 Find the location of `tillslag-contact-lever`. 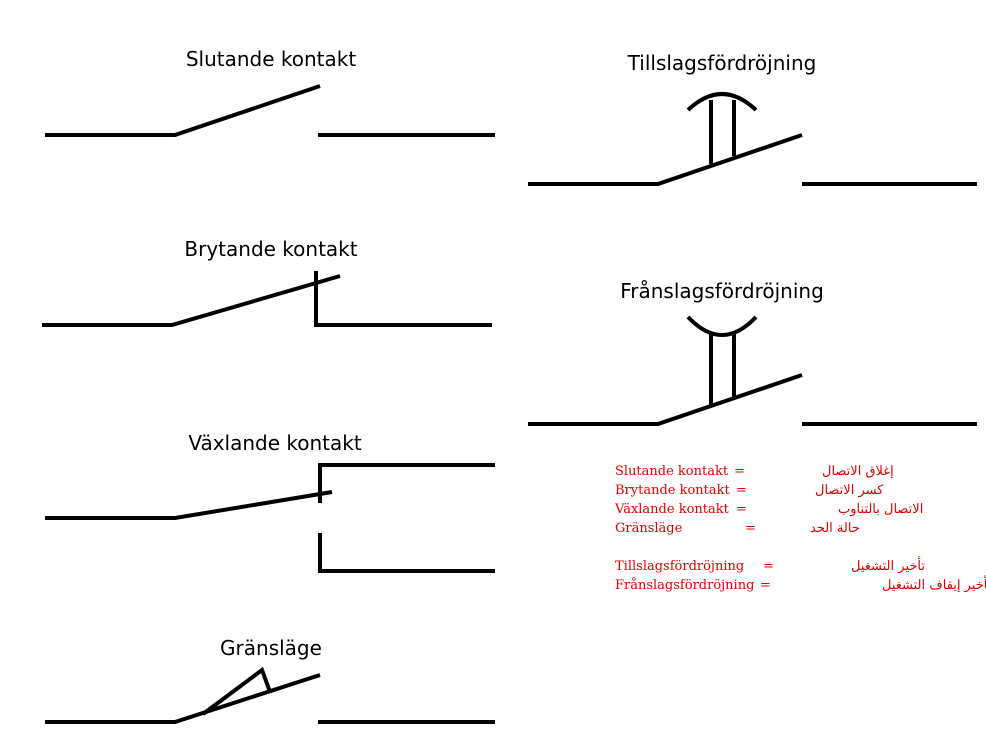

tillslag-contact-lever is located at coordinates (665, 159).